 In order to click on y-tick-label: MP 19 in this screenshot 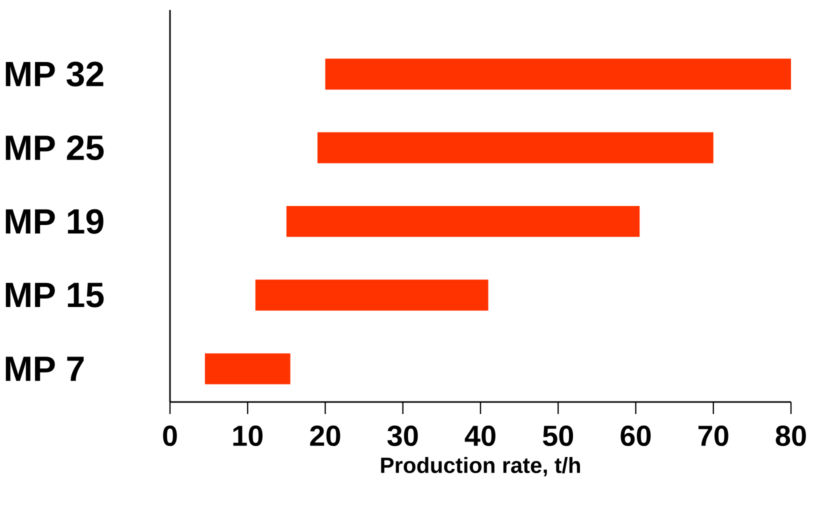, I will do `click(55, 221)`.